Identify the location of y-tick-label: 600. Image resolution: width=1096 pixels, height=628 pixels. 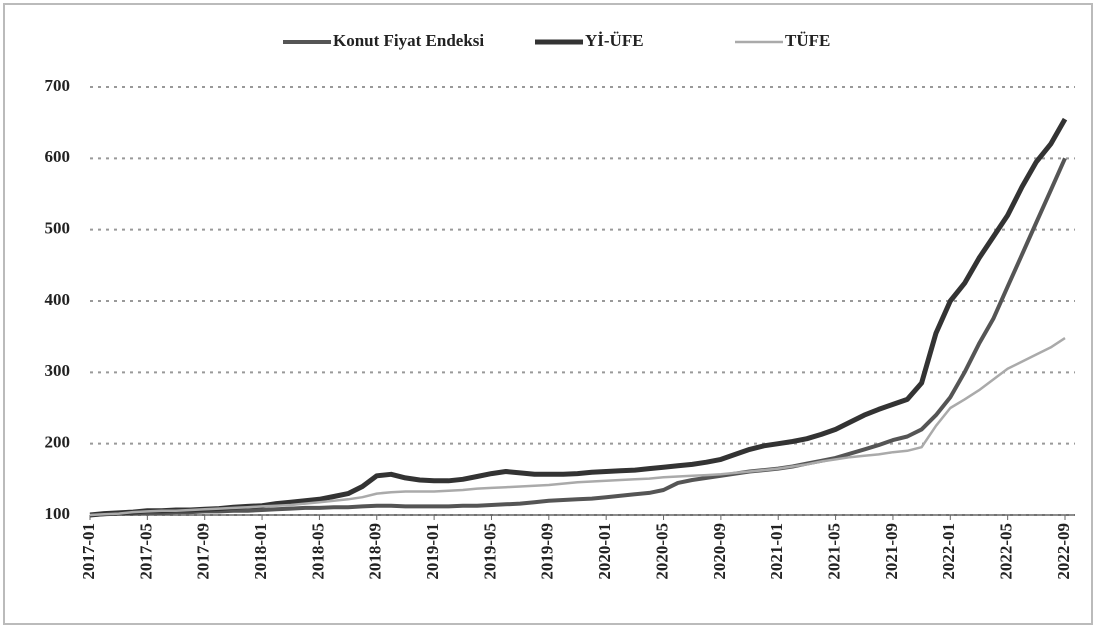
(58, 156).